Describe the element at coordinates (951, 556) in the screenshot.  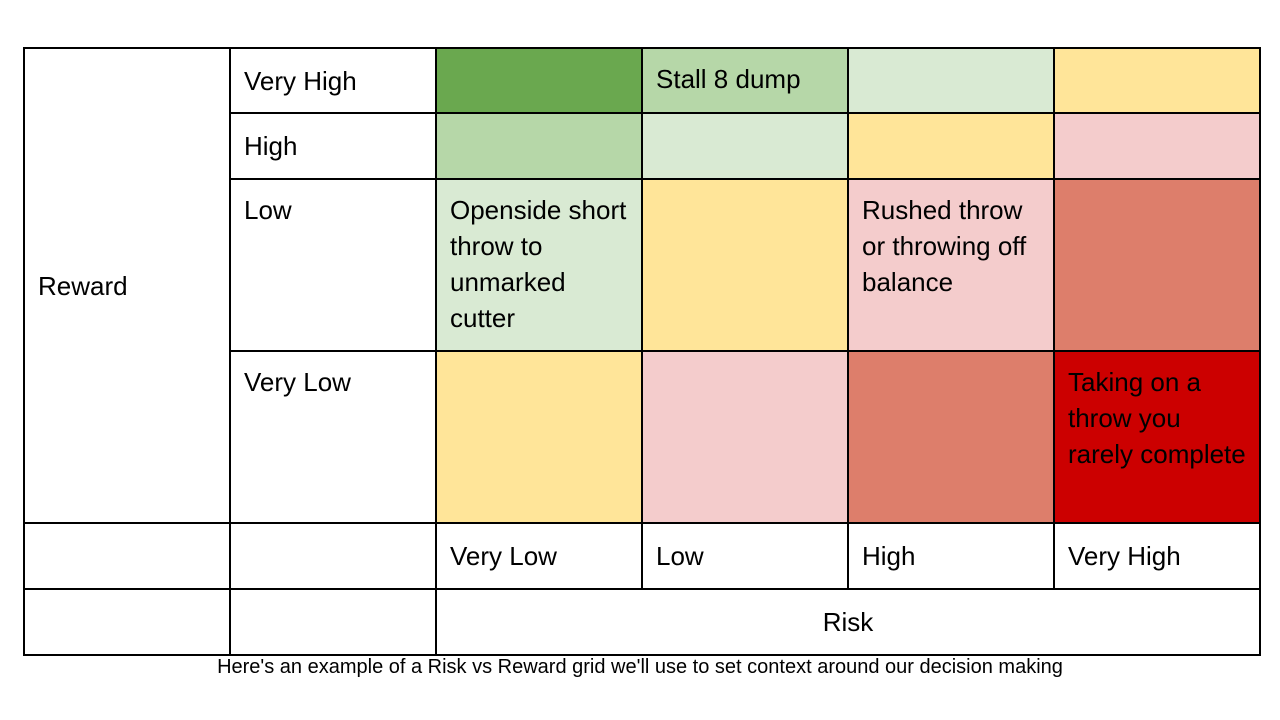
I see `risk-level-high: High` at that location.